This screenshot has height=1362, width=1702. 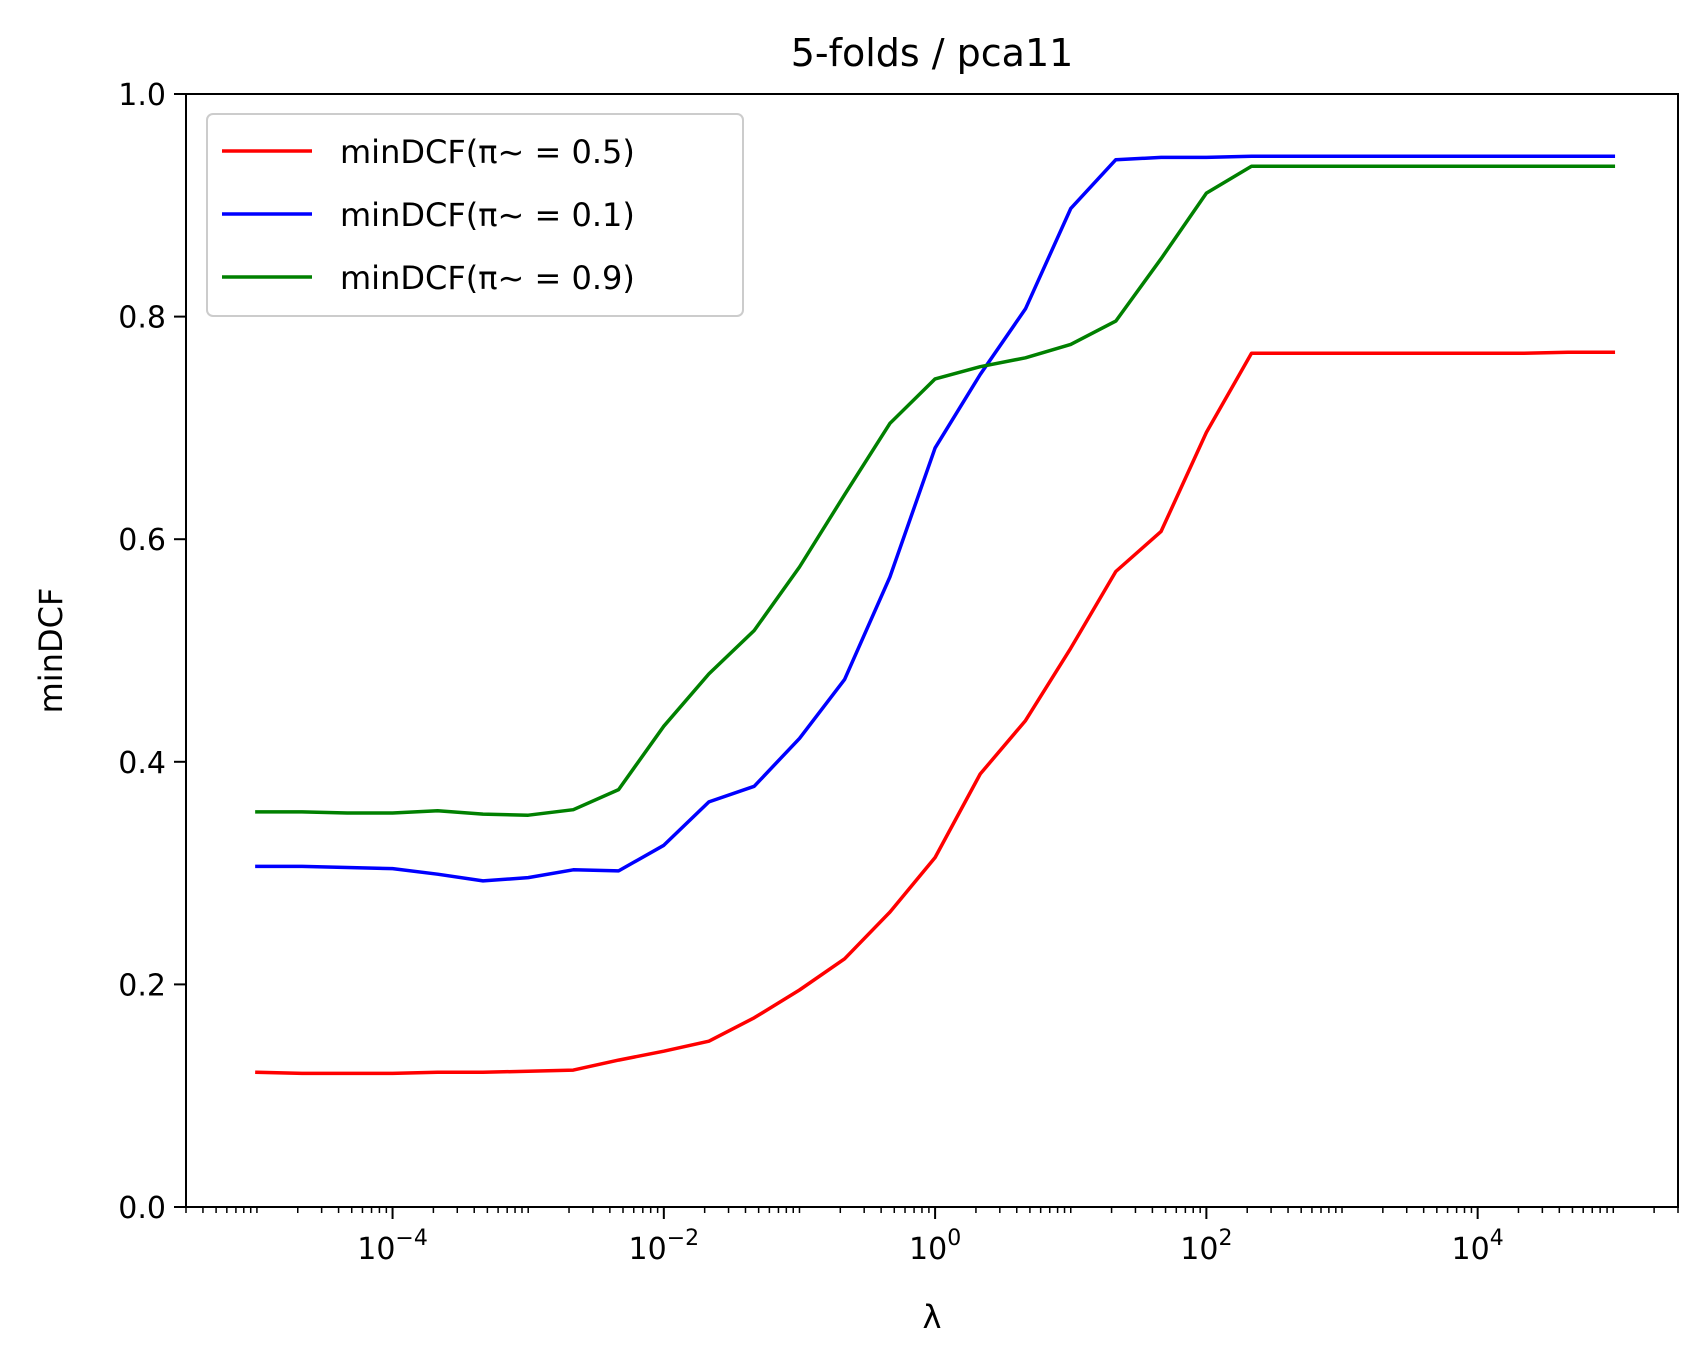 What do you see at coordinates (142, 985) in the screenshot?
I see `y-tick-label: 0.2` at bounding box center [142, 985].